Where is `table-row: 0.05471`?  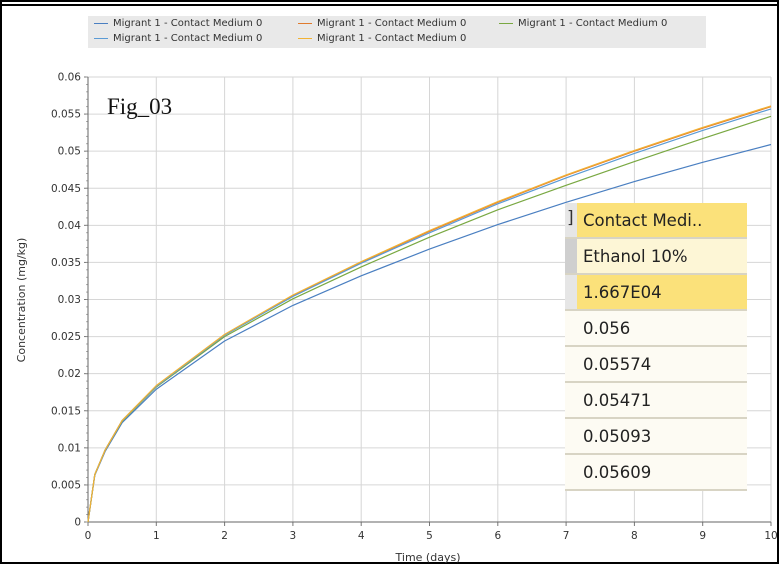 table-row: 0.05471 is located at coordinates (656, 401).